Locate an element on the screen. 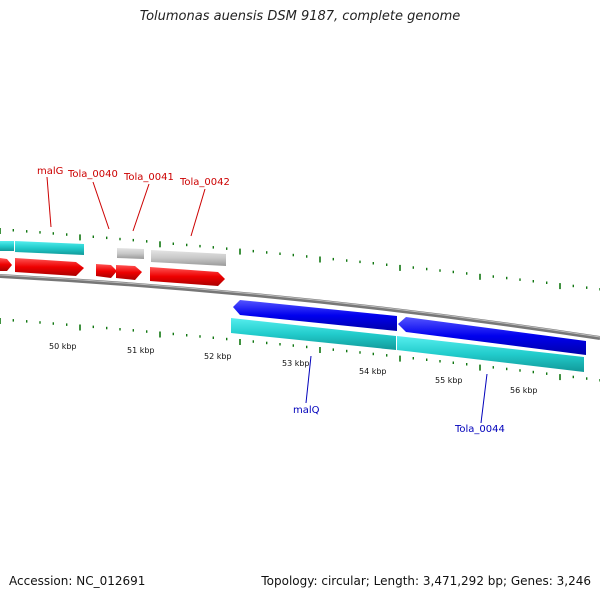 The image size is (600, 600). reverse-cds-track is located at coordinates (407, 345).